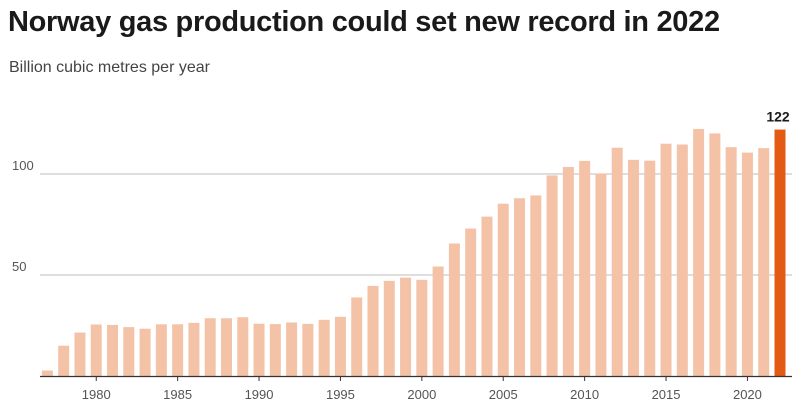  What do you see at coordinates (96, 350) in the screenshot?
I see `bar-1980` at bounding box center [96, 350].